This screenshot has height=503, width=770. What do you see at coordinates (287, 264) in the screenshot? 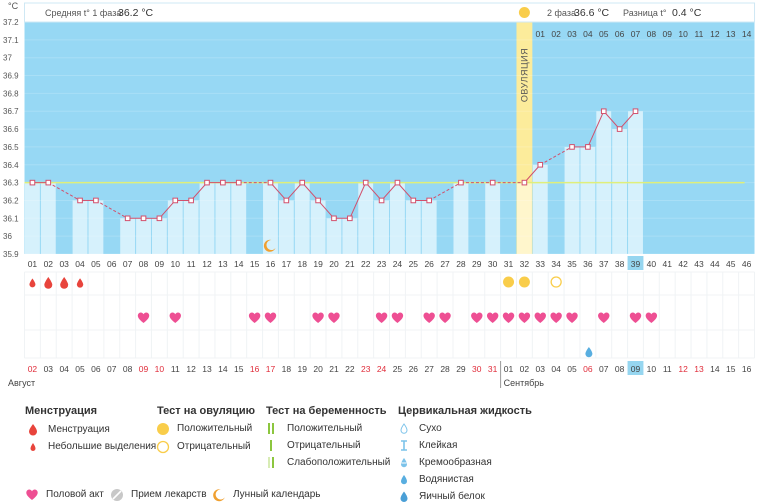
I see `cycle-day-label: 17` at bounding box center [287, 264].